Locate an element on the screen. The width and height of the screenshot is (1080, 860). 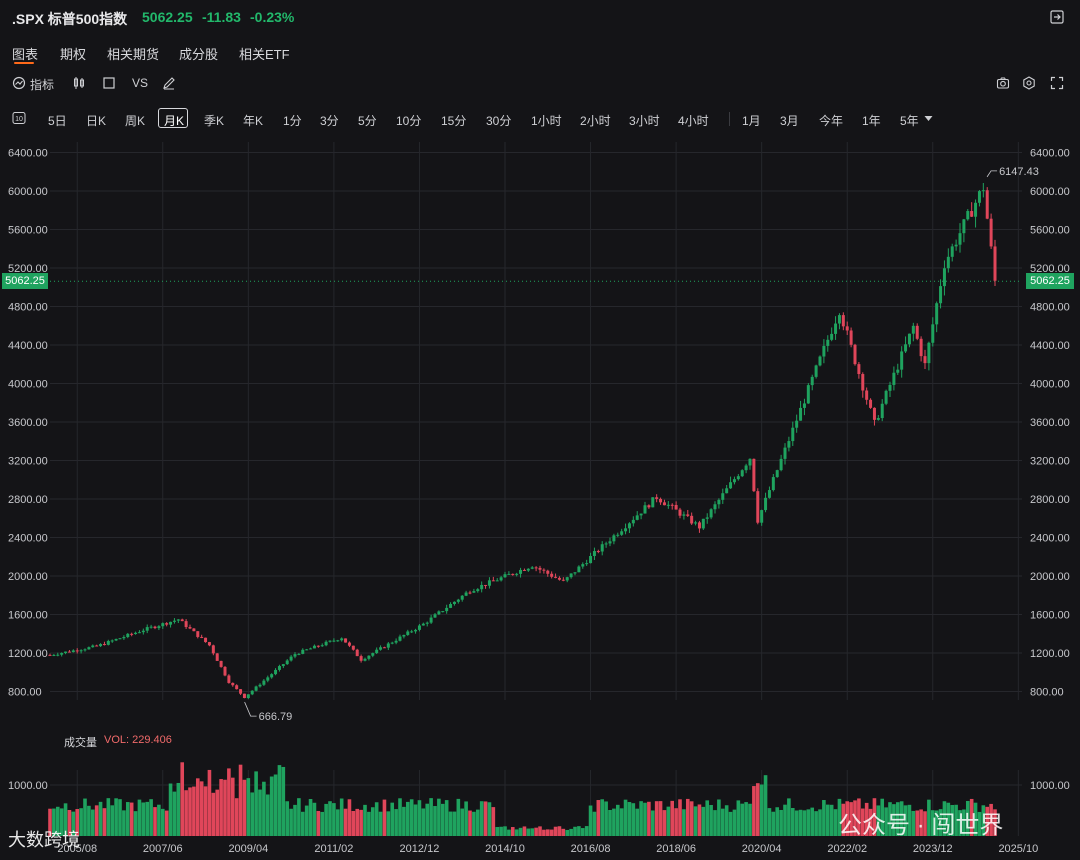
period-day: 日K is located at coordinates (96, 121).